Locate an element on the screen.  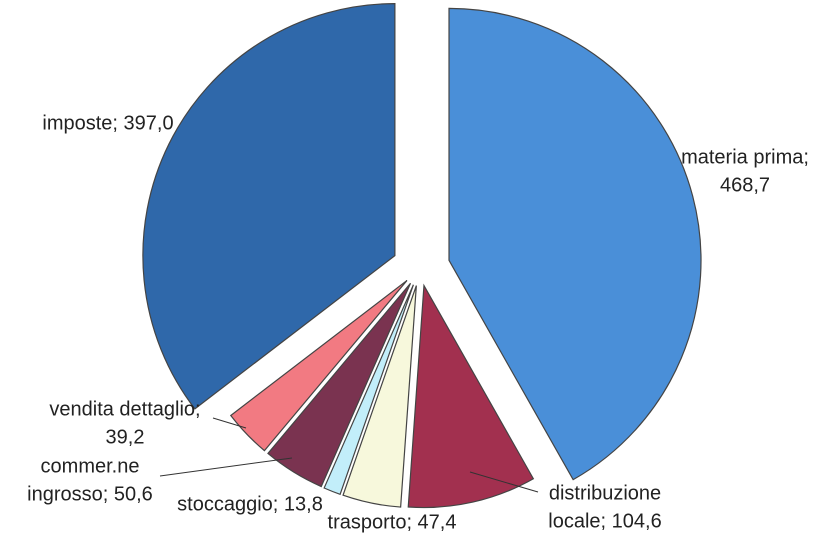
data-label: stoccaggio; 13,8 is located at coordinates (250, 504).